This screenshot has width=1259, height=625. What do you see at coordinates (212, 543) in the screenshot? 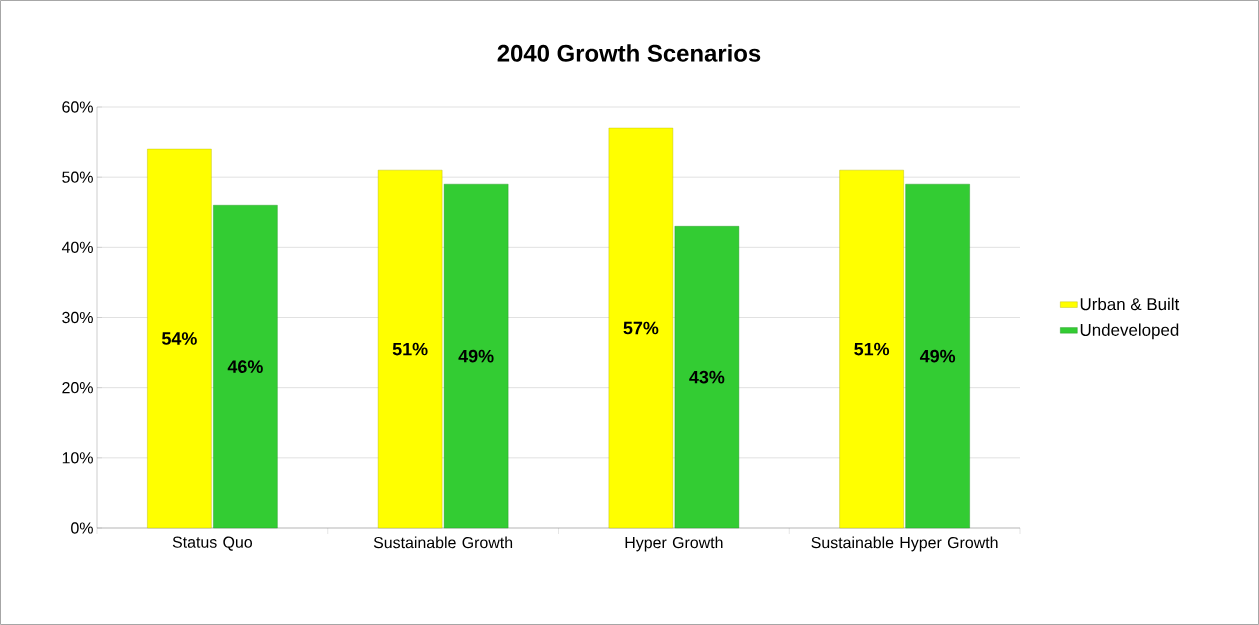
I see `x-tick-label: Status Quo` at bounding box center [212, 543].